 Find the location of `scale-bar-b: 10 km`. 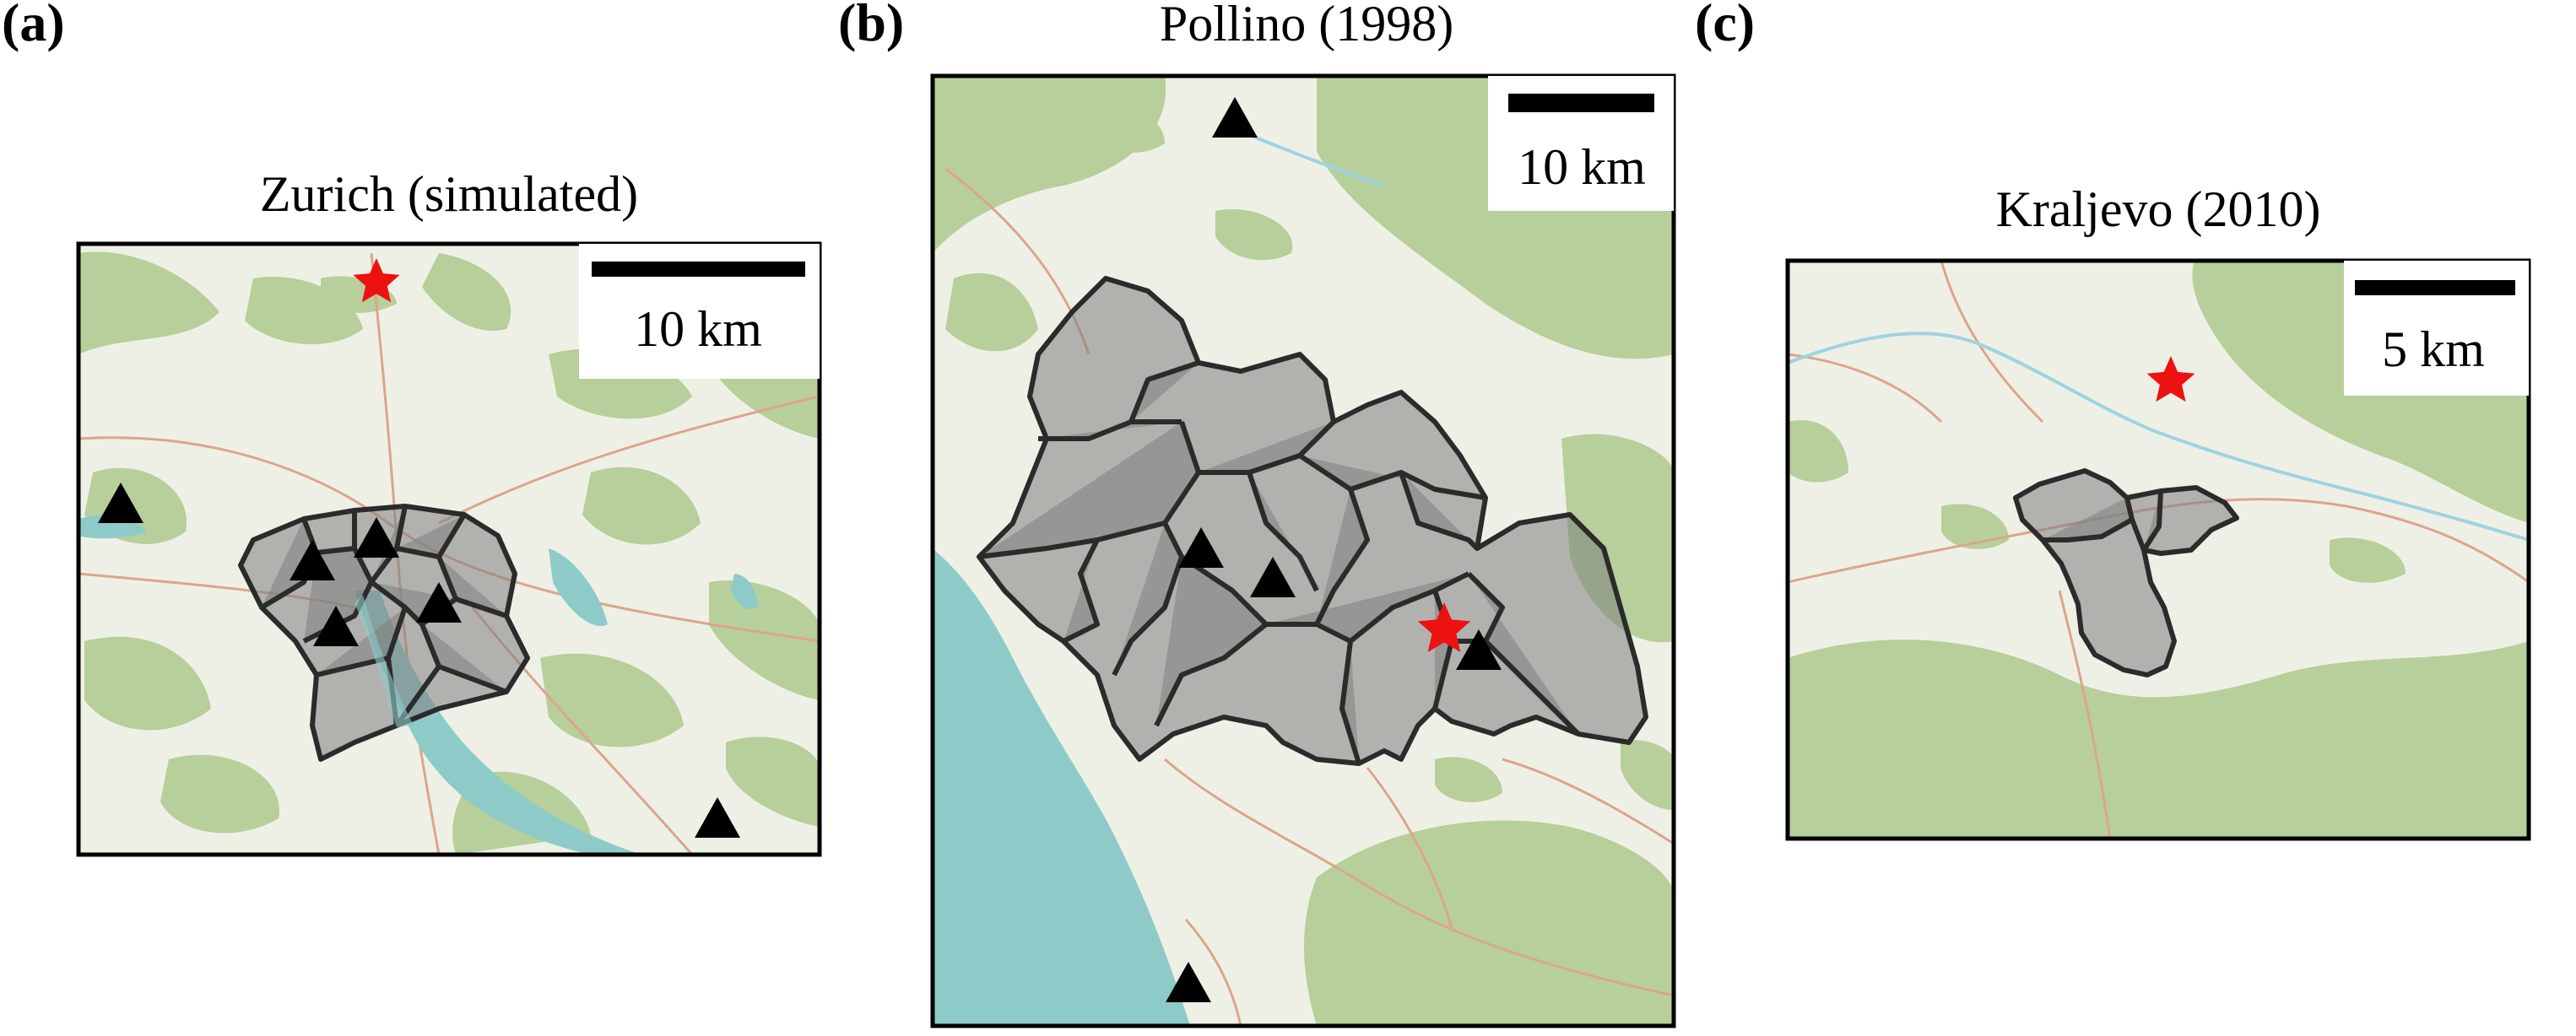

scale-bar-b: 10 km is located at coordinates (1581, 144).